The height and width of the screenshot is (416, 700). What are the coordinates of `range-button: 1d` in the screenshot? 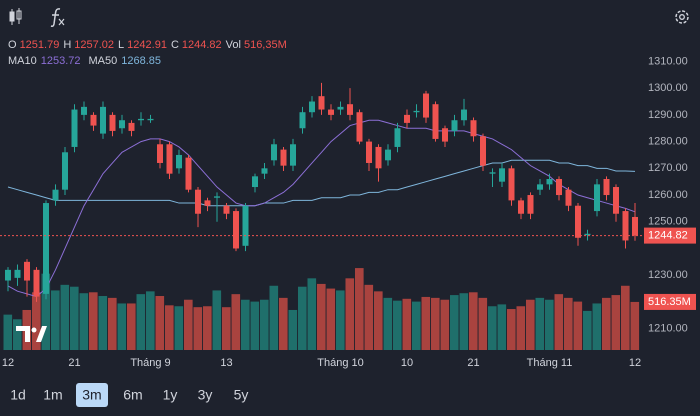 It's located at (18, 395).